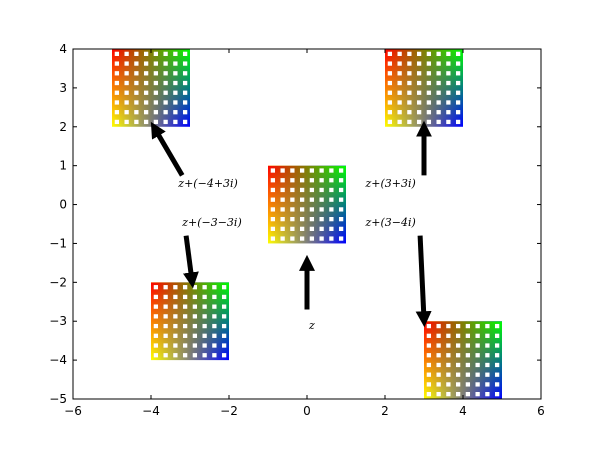 This screenshot has height=450, width=600. Describe the element at coordinates (190, 321) in the screenshot. I see `gradient-square-bottom-left` at that location.